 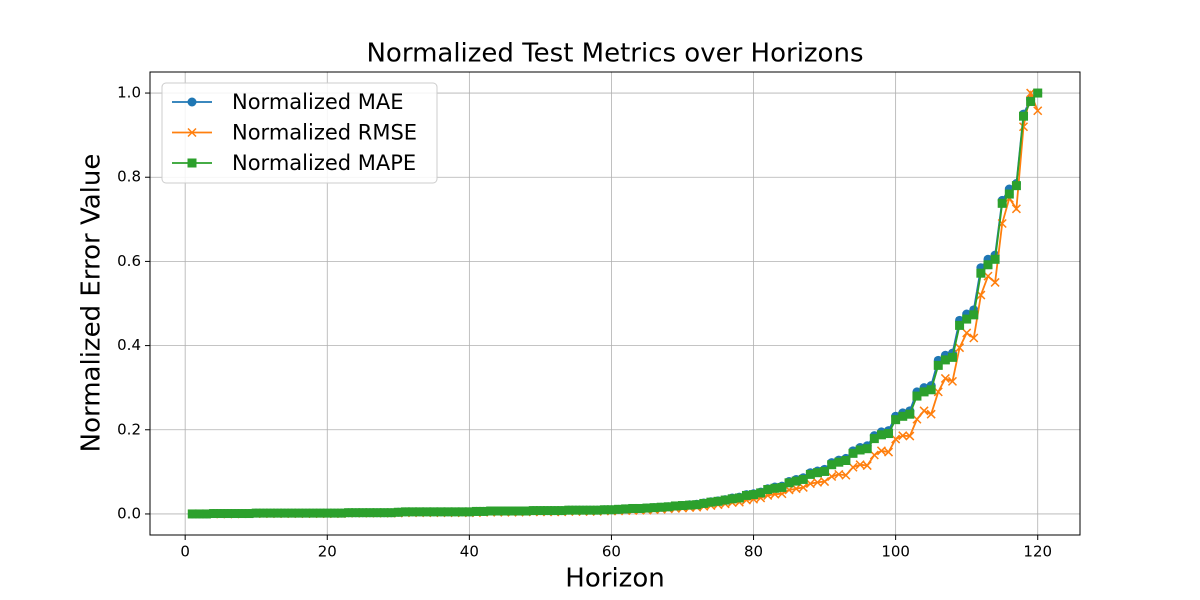 What do you see at coordinates (318, 102) in the screenshot?
I see `legend-label: Normalized MAE` at bounding box center [318, 102].